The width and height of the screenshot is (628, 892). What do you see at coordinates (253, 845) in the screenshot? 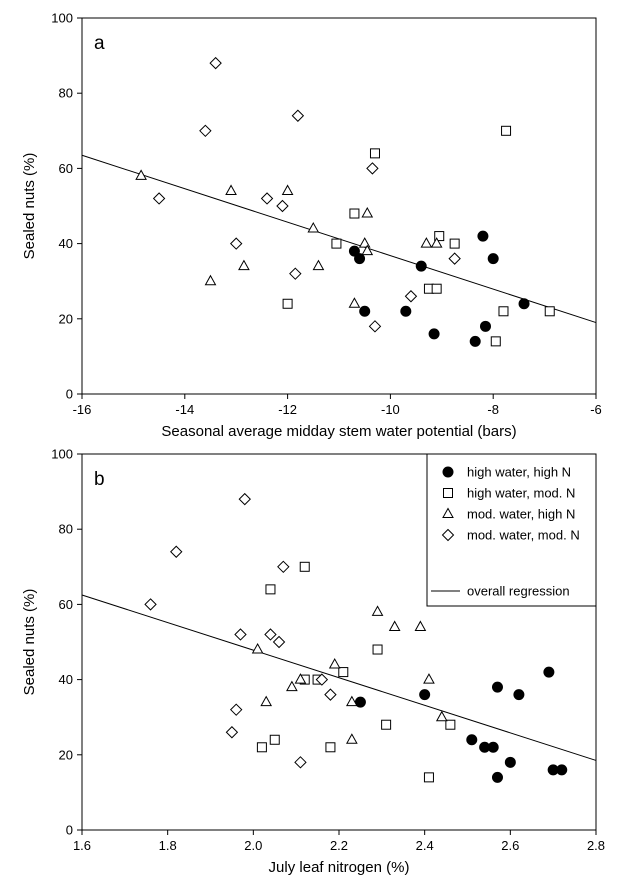
I see `x-tick-label: 2.0` at bounding box center [253, 845].